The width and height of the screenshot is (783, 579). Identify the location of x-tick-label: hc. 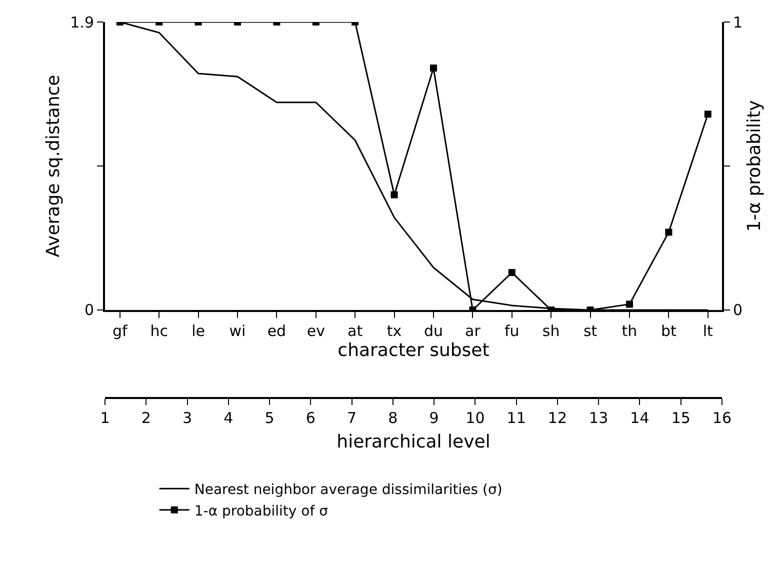
(159, 331).